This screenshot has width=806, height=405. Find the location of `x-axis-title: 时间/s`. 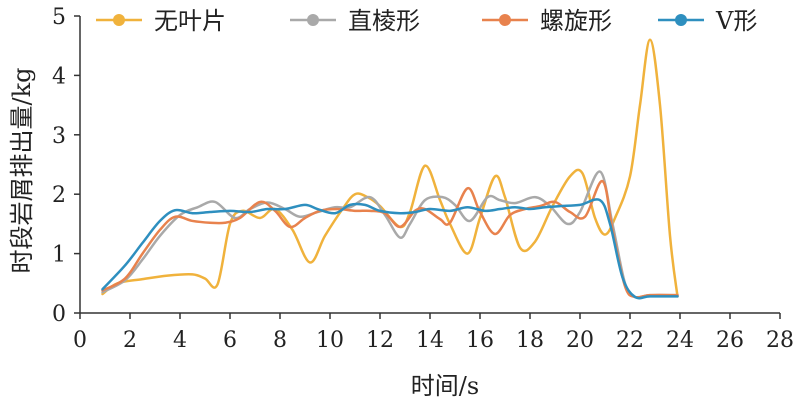

x-axis-title: 时间/s is located at coordinates (445, 386).